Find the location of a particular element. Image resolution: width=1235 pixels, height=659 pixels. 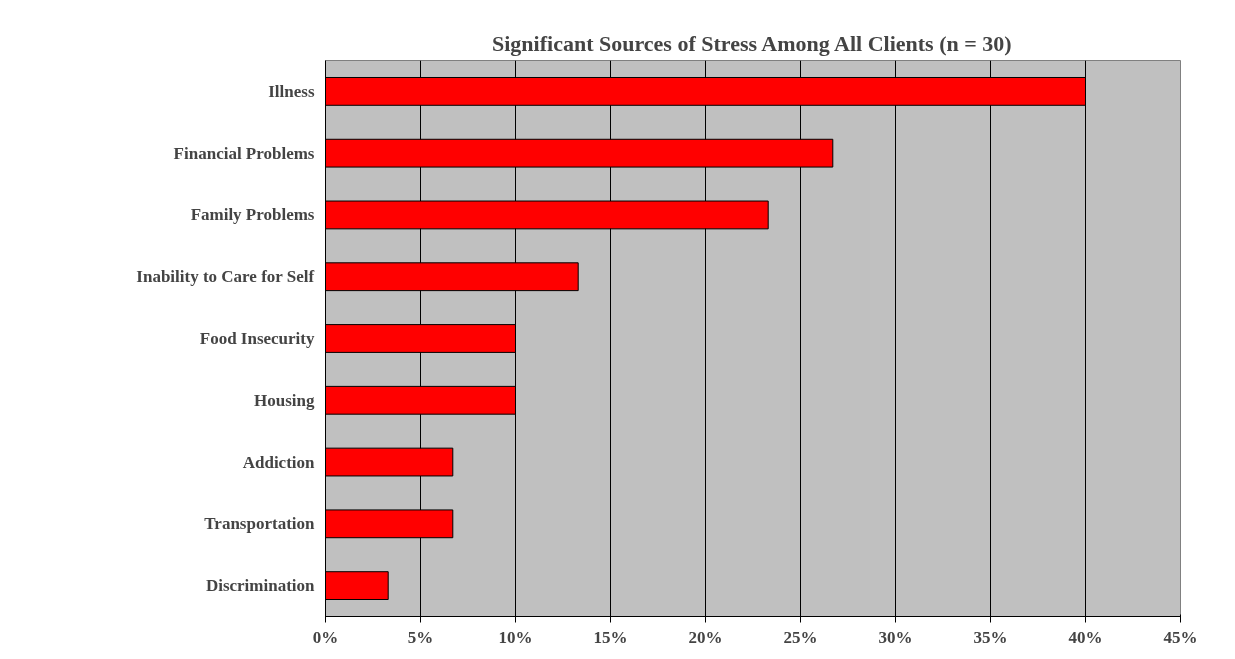

x-tick-label: 40% is located at coordinates (1085, 637).